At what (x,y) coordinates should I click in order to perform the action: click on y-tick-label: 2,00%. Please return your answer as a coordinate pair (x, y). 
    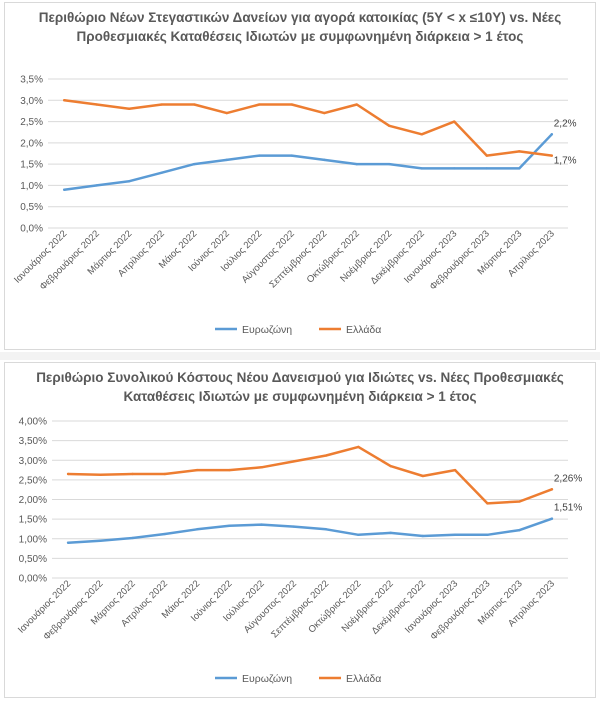
    Looking at the image, I should click on (33, 500).